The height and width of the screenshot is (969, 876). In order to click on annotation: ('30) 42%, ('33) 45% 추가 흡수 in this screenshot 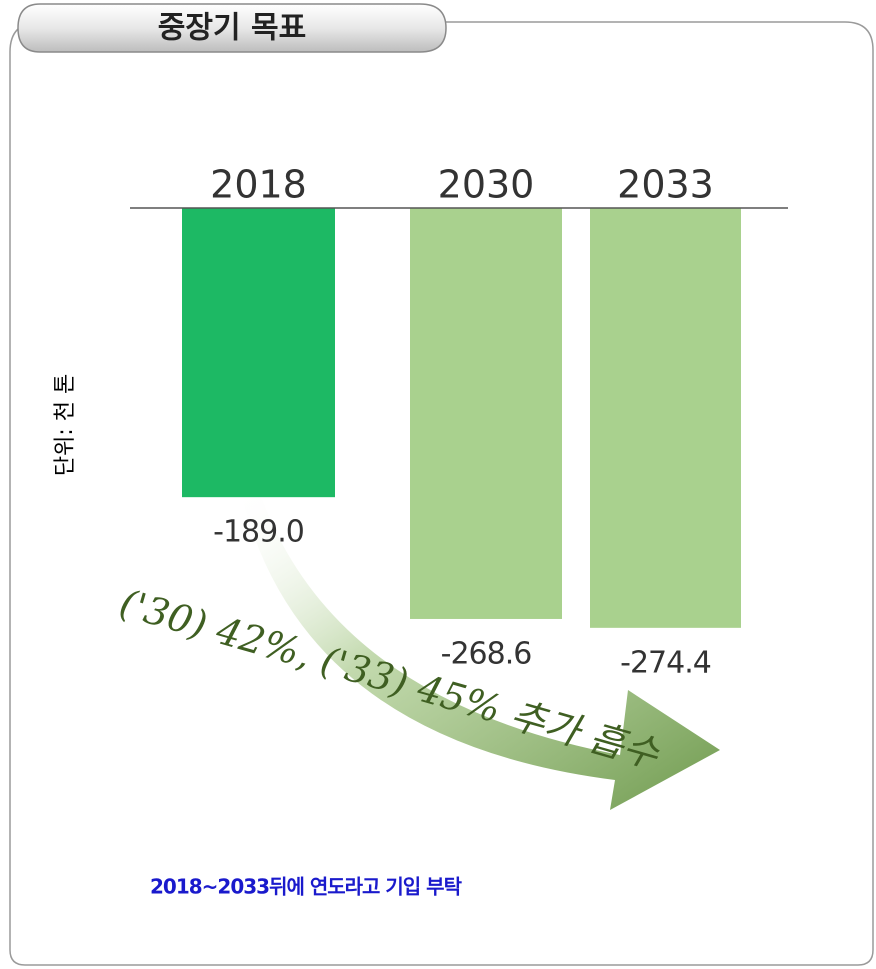, I will do `click(390, 678)`.